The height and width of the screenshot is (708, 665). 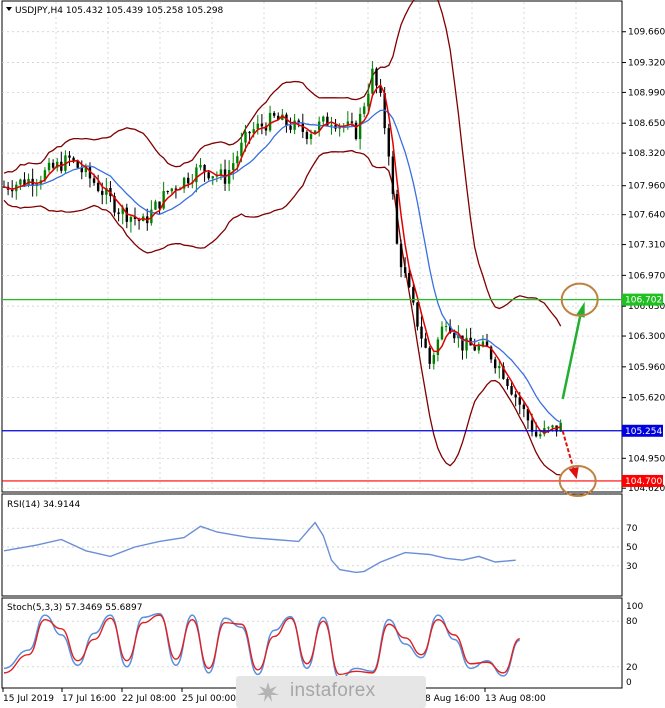 I want to click on time-tick-label: 8 Aug 16:00, so click(x=452, y=699).